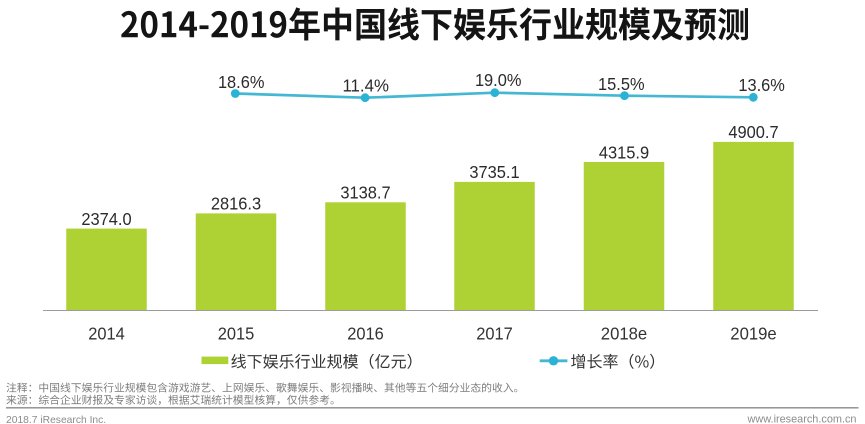 This screenshot has width=865, height=424. Describe the element at coordinates (106, 219) in the screenshot. I see `svg-text: 2374.0` at that location.